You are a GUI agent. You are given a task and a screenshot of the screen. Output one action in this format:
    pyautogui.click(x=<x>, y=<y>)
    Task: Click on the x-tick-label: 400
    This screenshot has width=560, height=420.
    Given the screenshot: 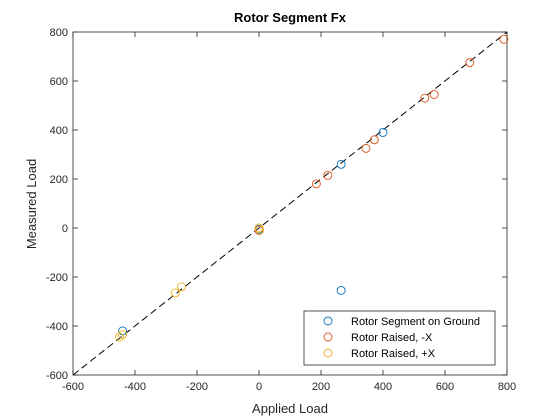 What is the action you would take?
    pyautogui.click(x=383, y=387)
    